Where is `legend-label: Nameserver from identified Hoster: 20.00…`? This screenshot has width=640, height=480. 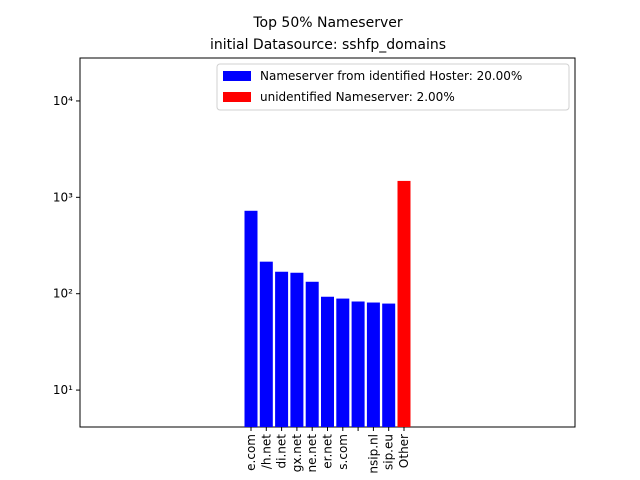
legend-label: Nameserver from identified Hoster: 20.00… is located at coordinates (391, 76).